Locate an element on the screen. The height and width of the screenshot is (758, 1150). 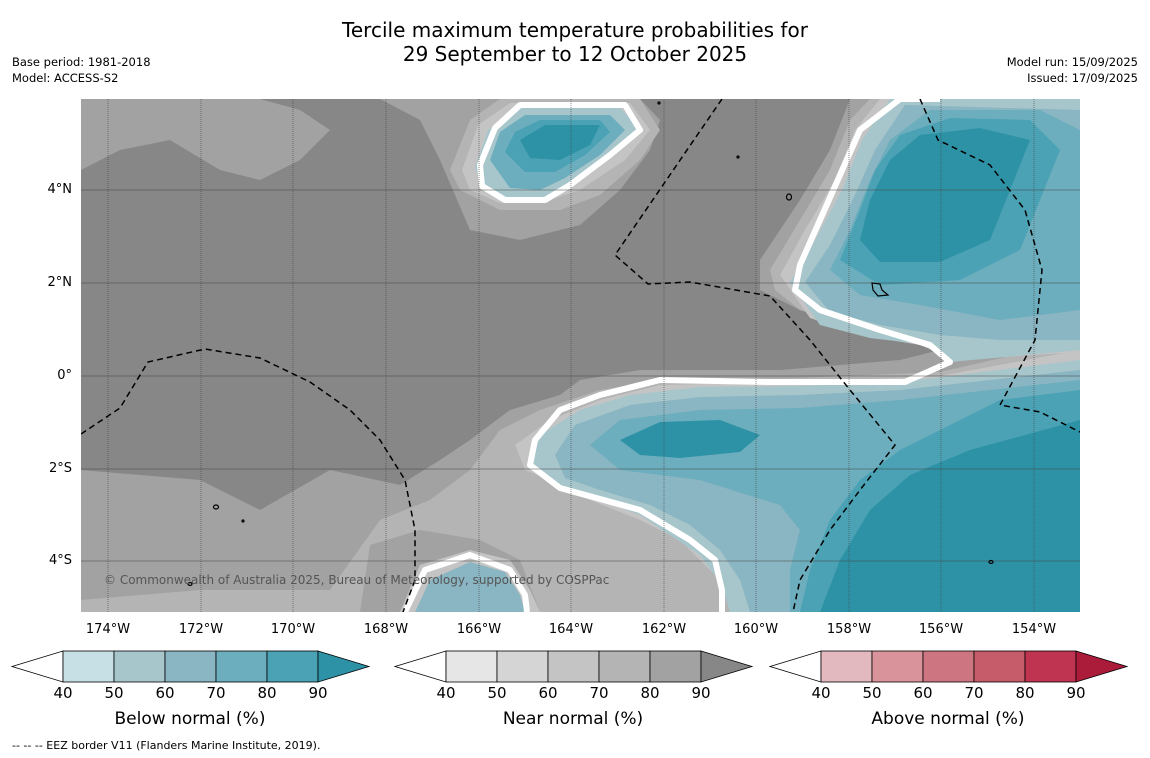
colorbar-title: Above normal (%) is located at coordinates (948, 719).